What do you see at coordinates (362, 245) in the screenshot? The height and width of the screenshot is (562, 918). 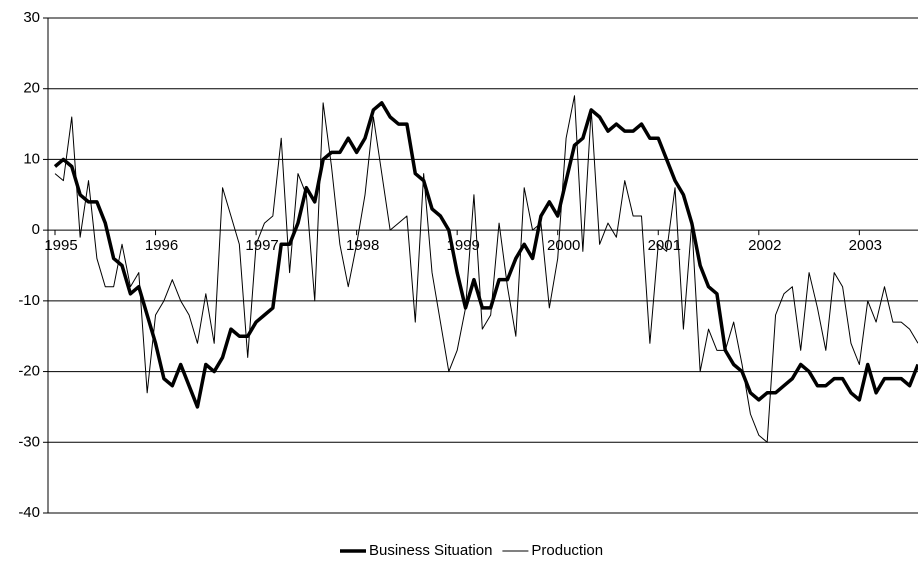 I see `x-tick-label: 1998` at bounding box center [362, 245].